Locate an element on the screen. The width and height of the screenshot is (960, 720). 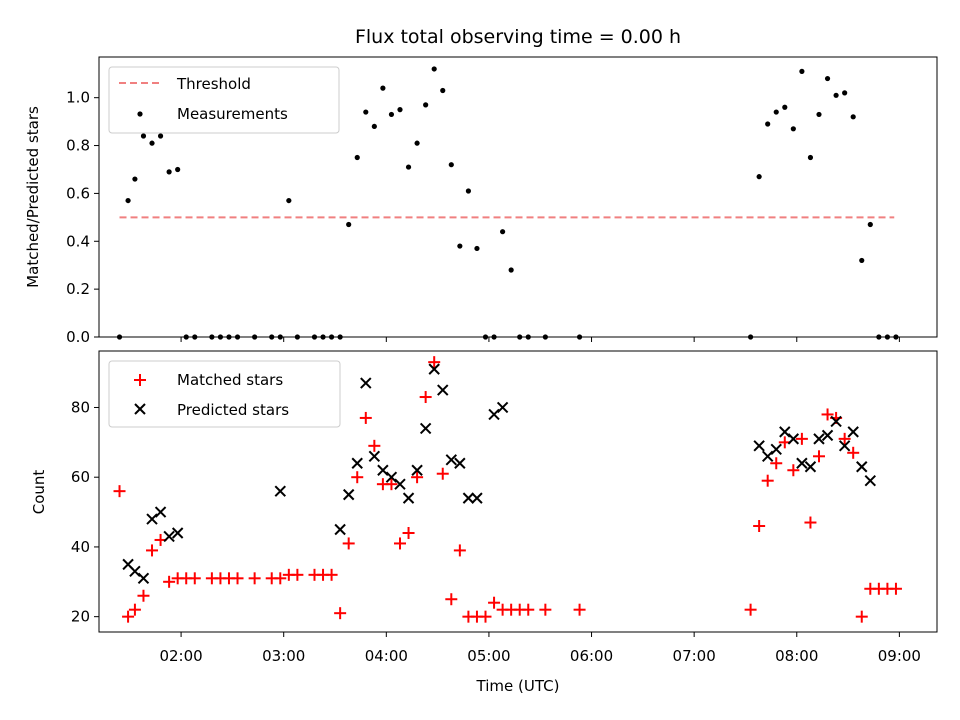
y-tick-label: 40 is located at coordinates (80, 547).